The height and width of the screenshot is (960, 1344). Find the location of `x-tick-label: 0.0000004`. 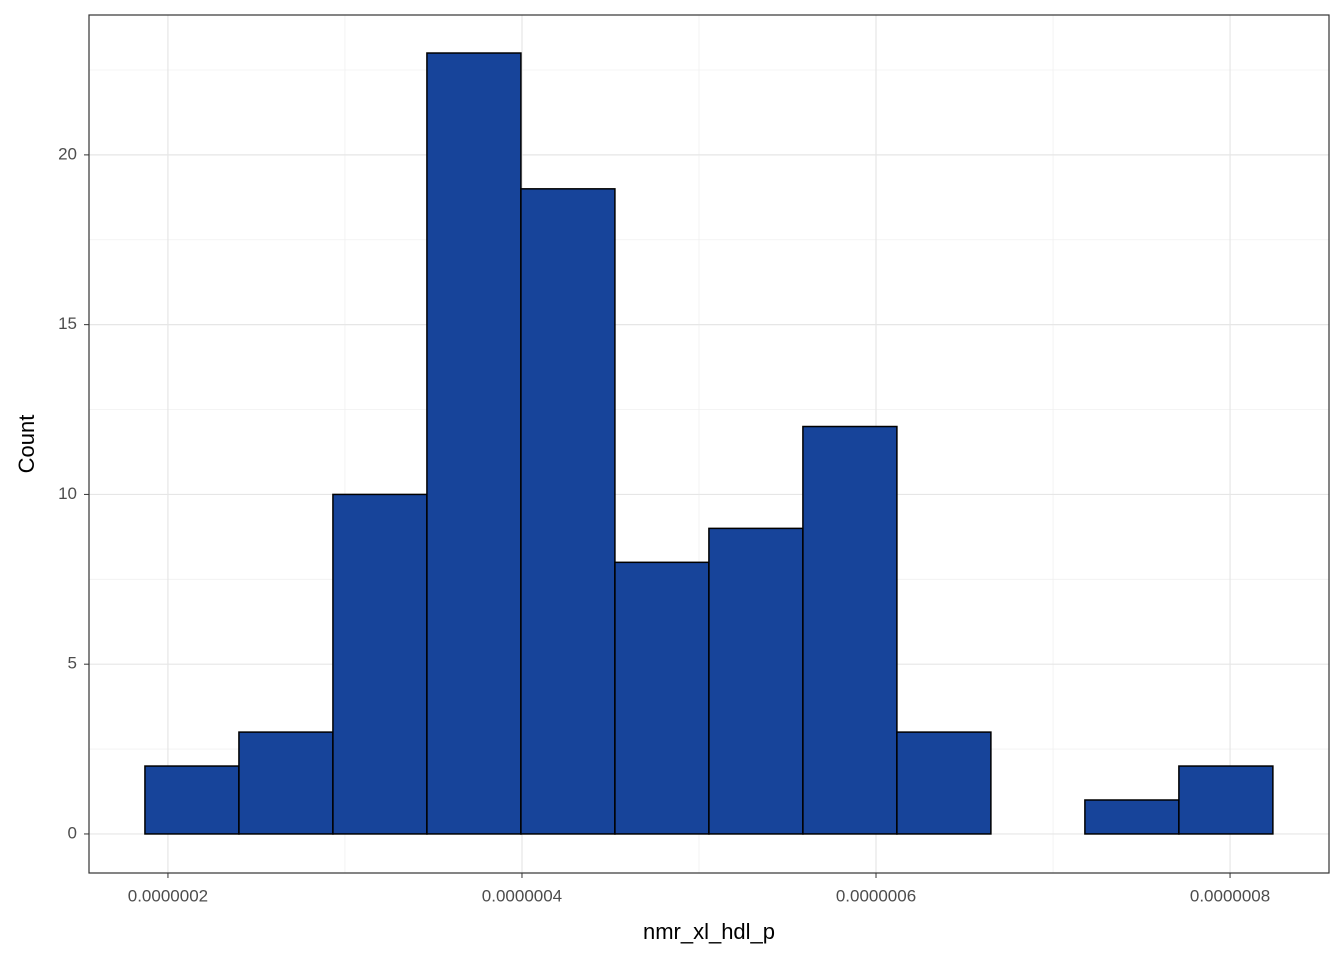

x-tick-label: 0.0000004 is located at coordinates (522, 895).